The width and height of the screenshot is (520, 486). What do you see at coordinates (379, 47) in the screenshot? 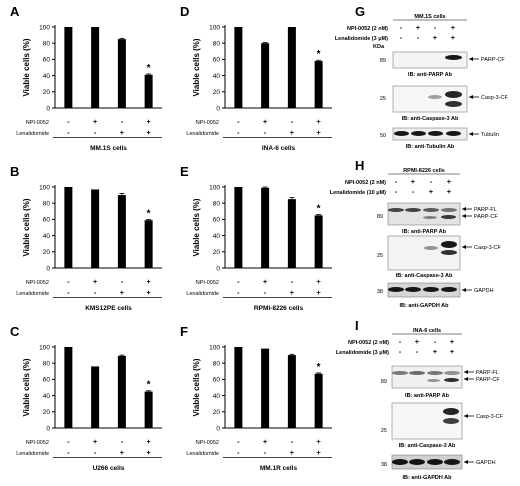
I see `kda-label: KDa` at bounding box center [379, 47].